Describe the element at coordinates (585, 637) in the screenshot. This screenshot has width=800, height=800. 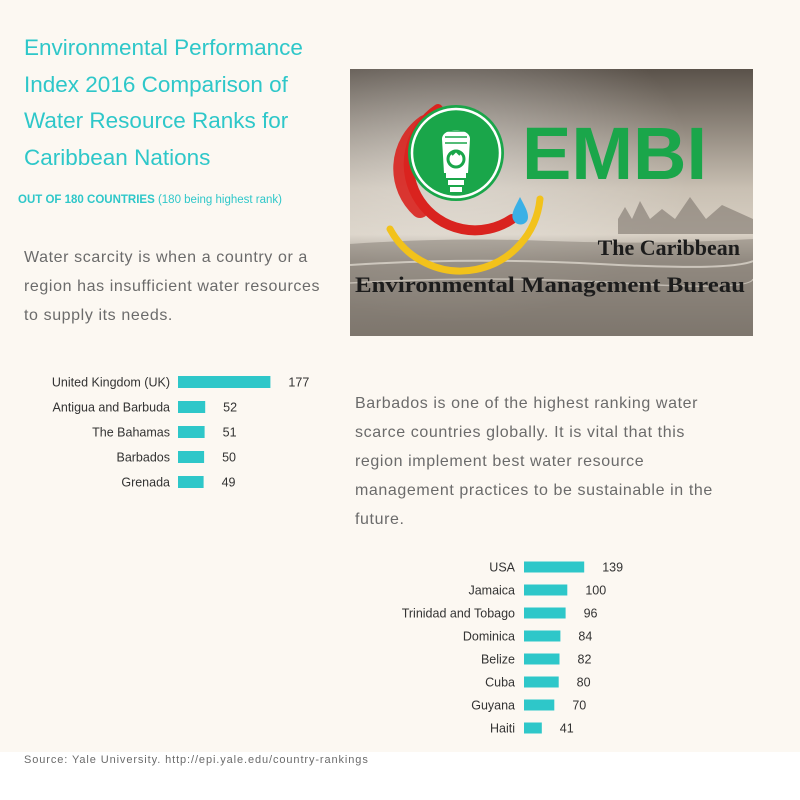
I see `other-value-label: 84` at that location.